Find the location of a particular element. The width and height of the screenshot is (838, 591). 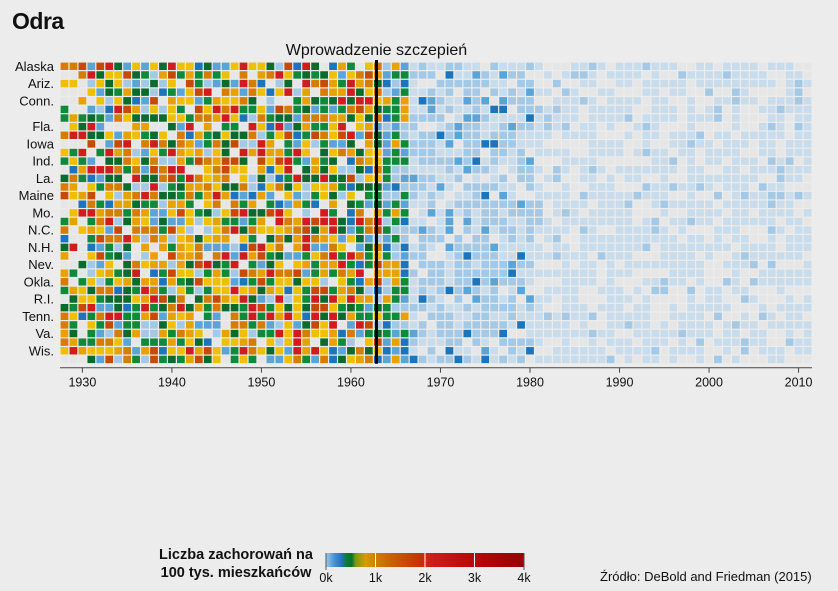

state-label: Nev. is located at coordinates (41, 264).